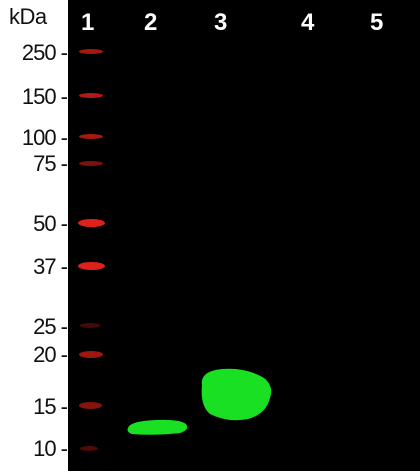 This screenshot has width=420, height=471. I want to click on mw-label-15: 15 -, so click(50, 406).